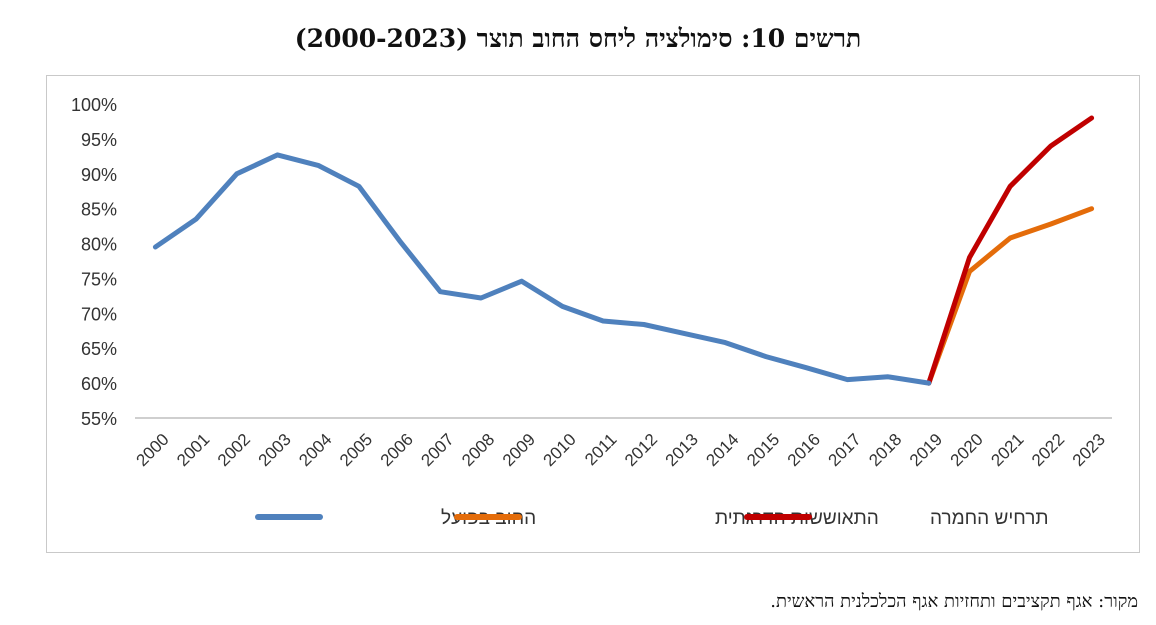  Describe the element at coordinates (99, 140) in the screenshot. I see `y-tick-label: 95%` at that location.